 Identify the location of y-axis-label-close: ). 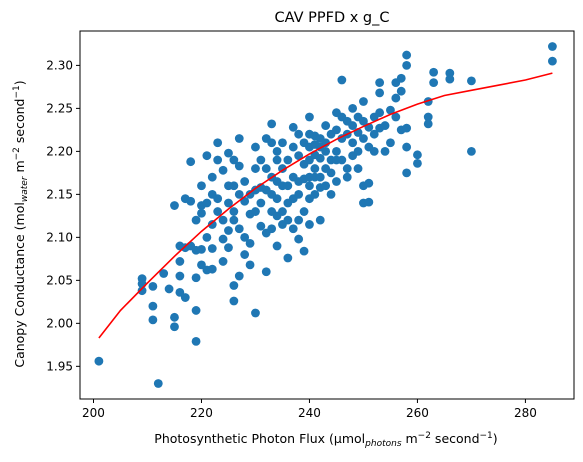
(19, 82).